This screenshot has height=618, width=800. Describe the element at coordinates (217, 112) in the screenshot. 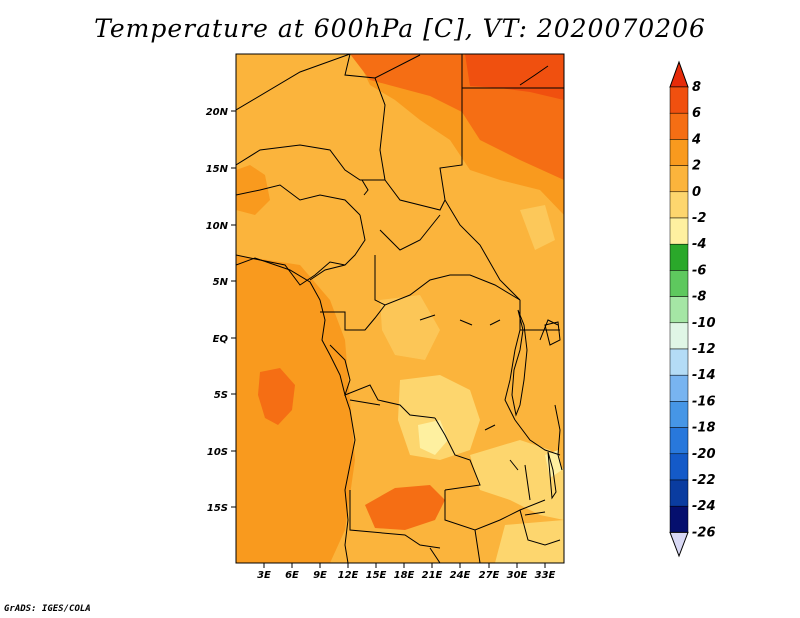

I see `lat-label-20n: 20N` at that location.